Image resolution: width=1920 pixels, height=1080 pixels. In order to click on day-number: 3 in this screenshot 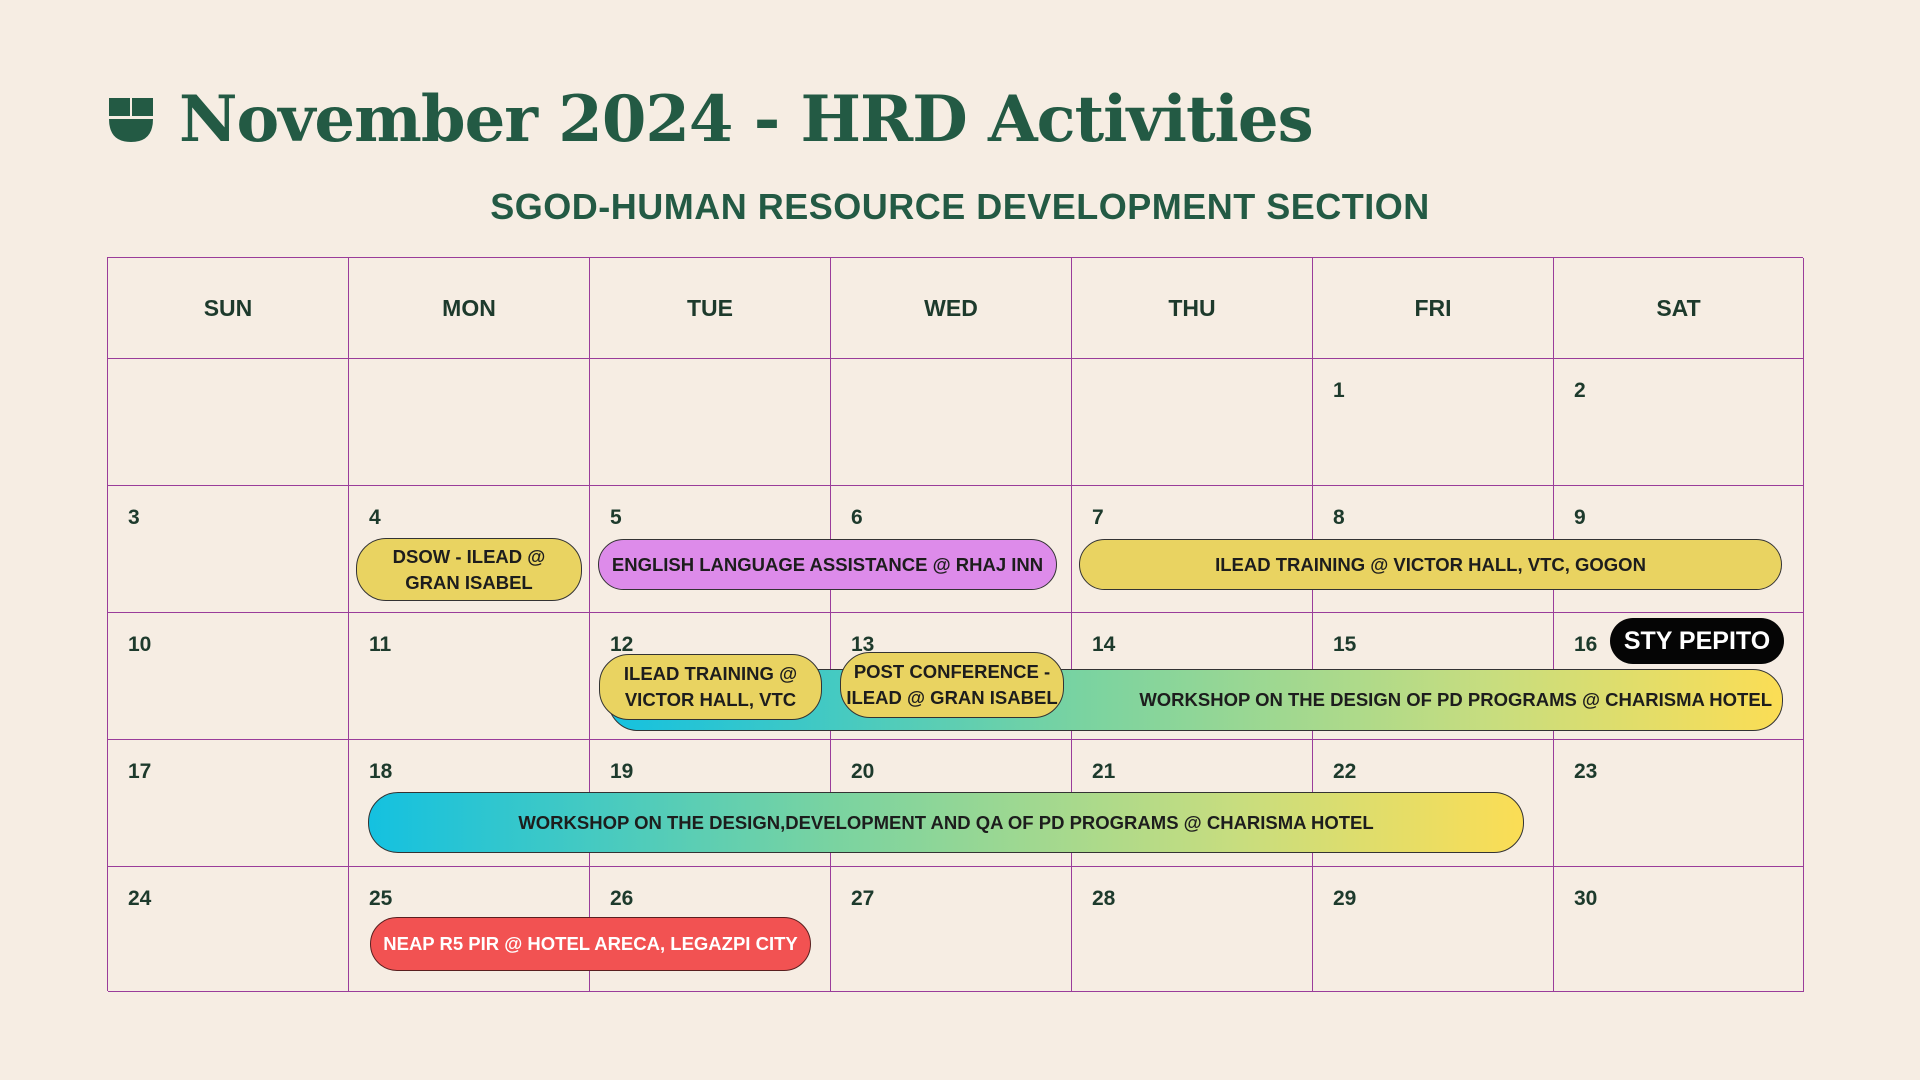, I will do `click(134, 517)`.